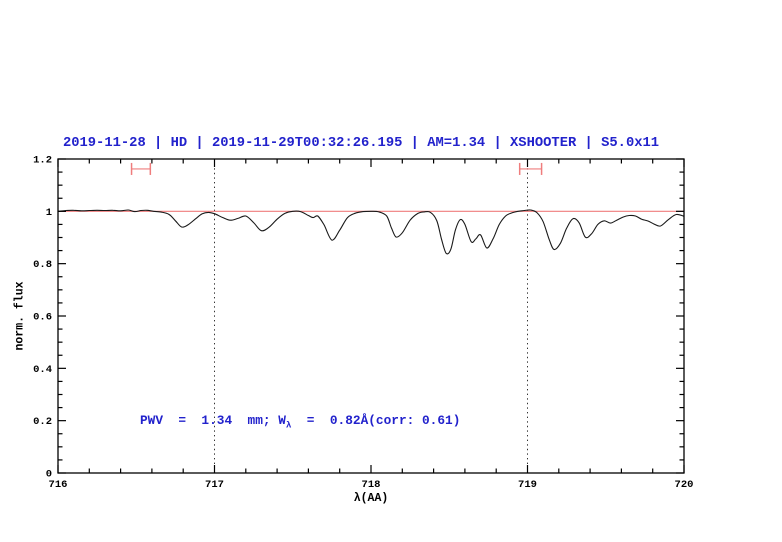  I want to click on y-tick-label: 0.8, so click(42, 265).